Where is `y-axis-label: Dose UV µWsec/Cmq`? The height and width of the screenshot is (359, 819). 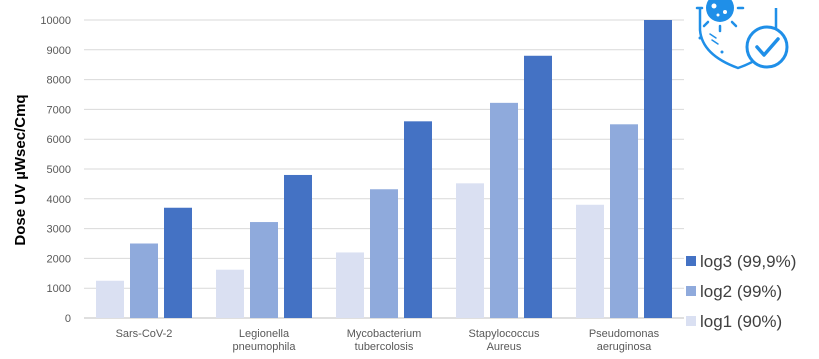 y-axis-label: Dose UV µWsec/Cmq is located at coordinates (20, 169).